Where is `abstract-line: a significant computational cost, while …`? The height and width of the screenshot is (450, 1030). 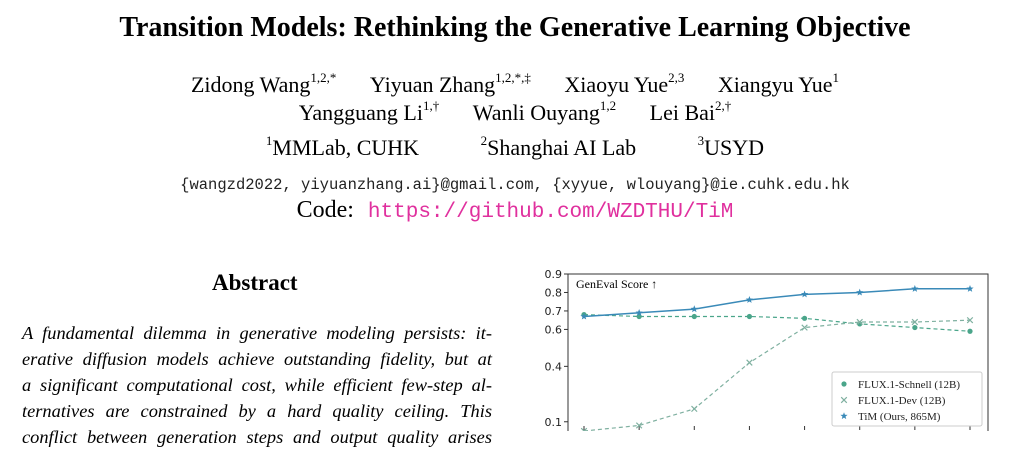 abstract-line: a significant computational cost, while … is located at coordinates (257, 385).